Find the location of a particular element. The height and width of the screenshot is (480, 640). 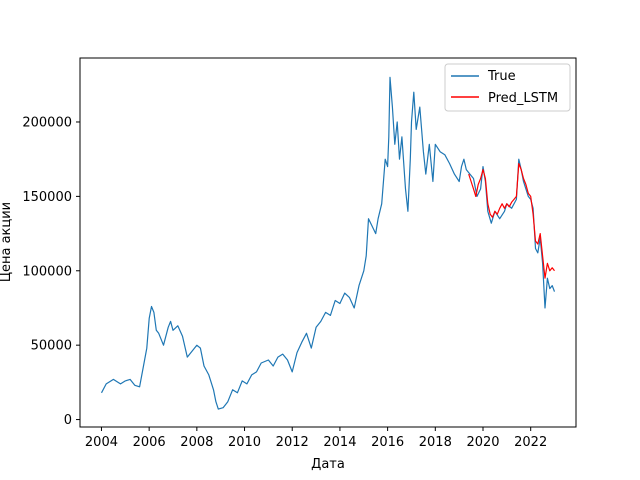

y-tick-label: 150000 is located at coordinates (47, 197).